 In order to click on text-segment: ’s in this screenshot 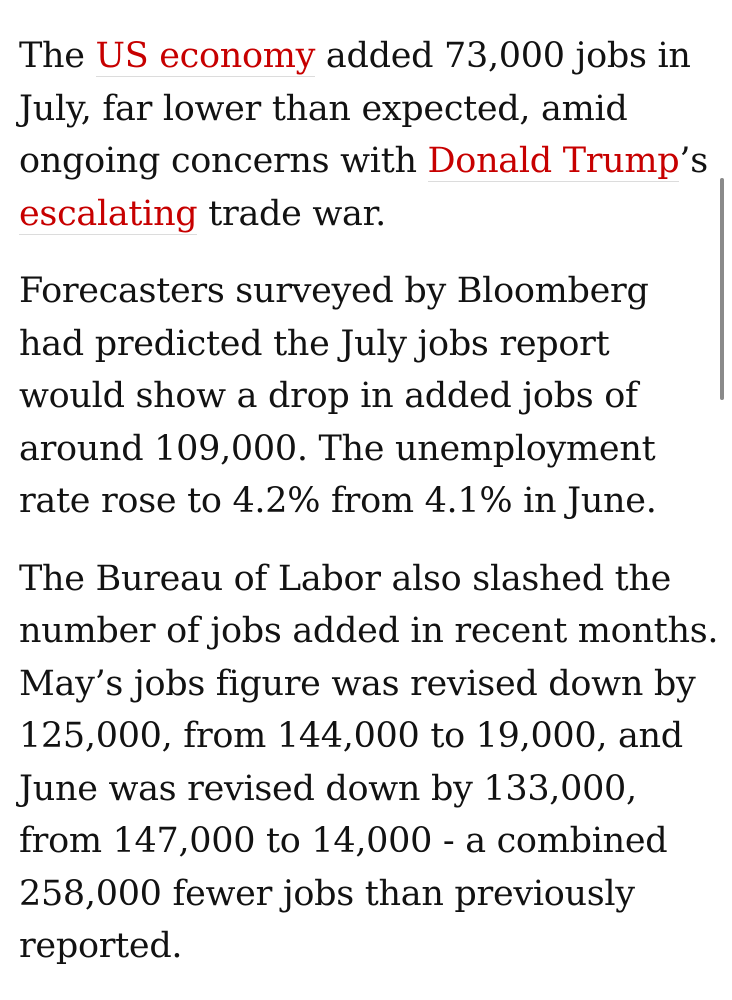, I will do `click(693, 161)`.